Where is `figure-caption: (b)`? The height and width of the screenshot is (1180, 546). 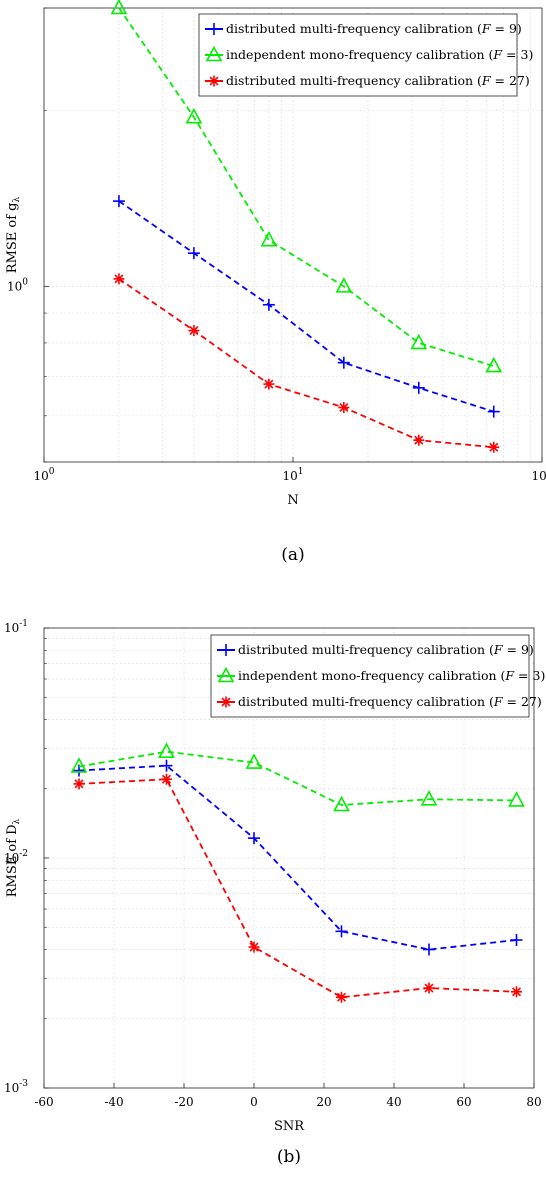 figure-caption: (b) is located at coordinates (289, 1157).